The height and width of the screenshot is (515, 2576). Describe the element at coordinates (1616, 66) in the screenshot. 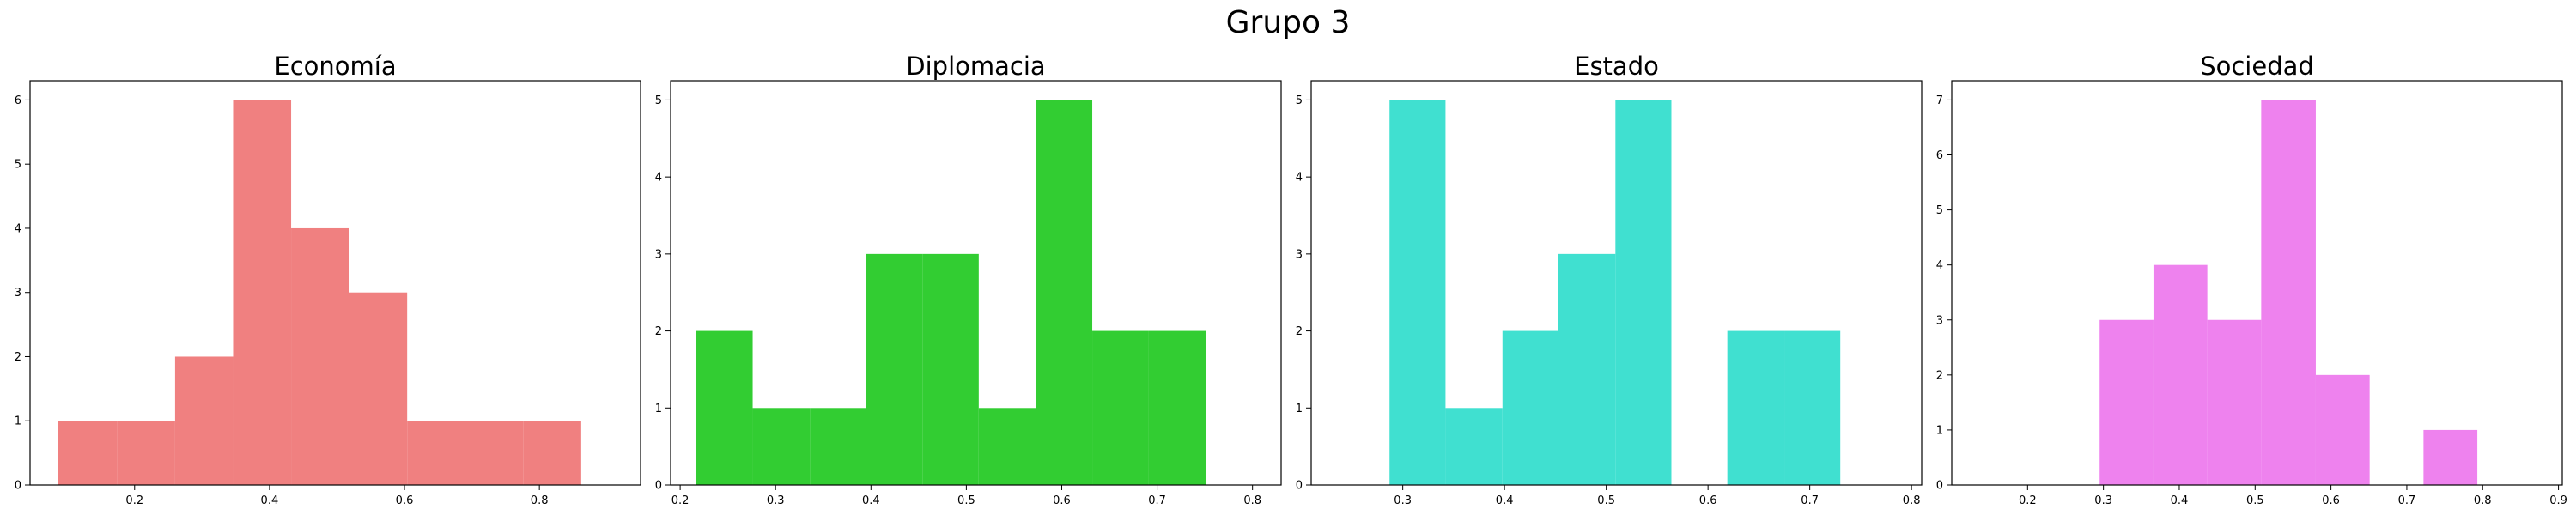

I see `panel-title: Estado` at that location.